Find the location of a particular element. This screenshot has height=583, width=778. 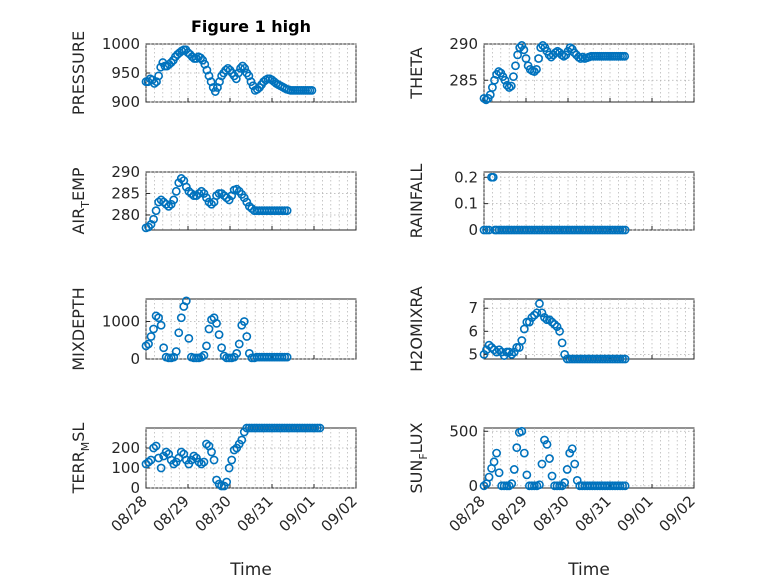

y-tick-label: 900 is located at coordinates (125, 102).